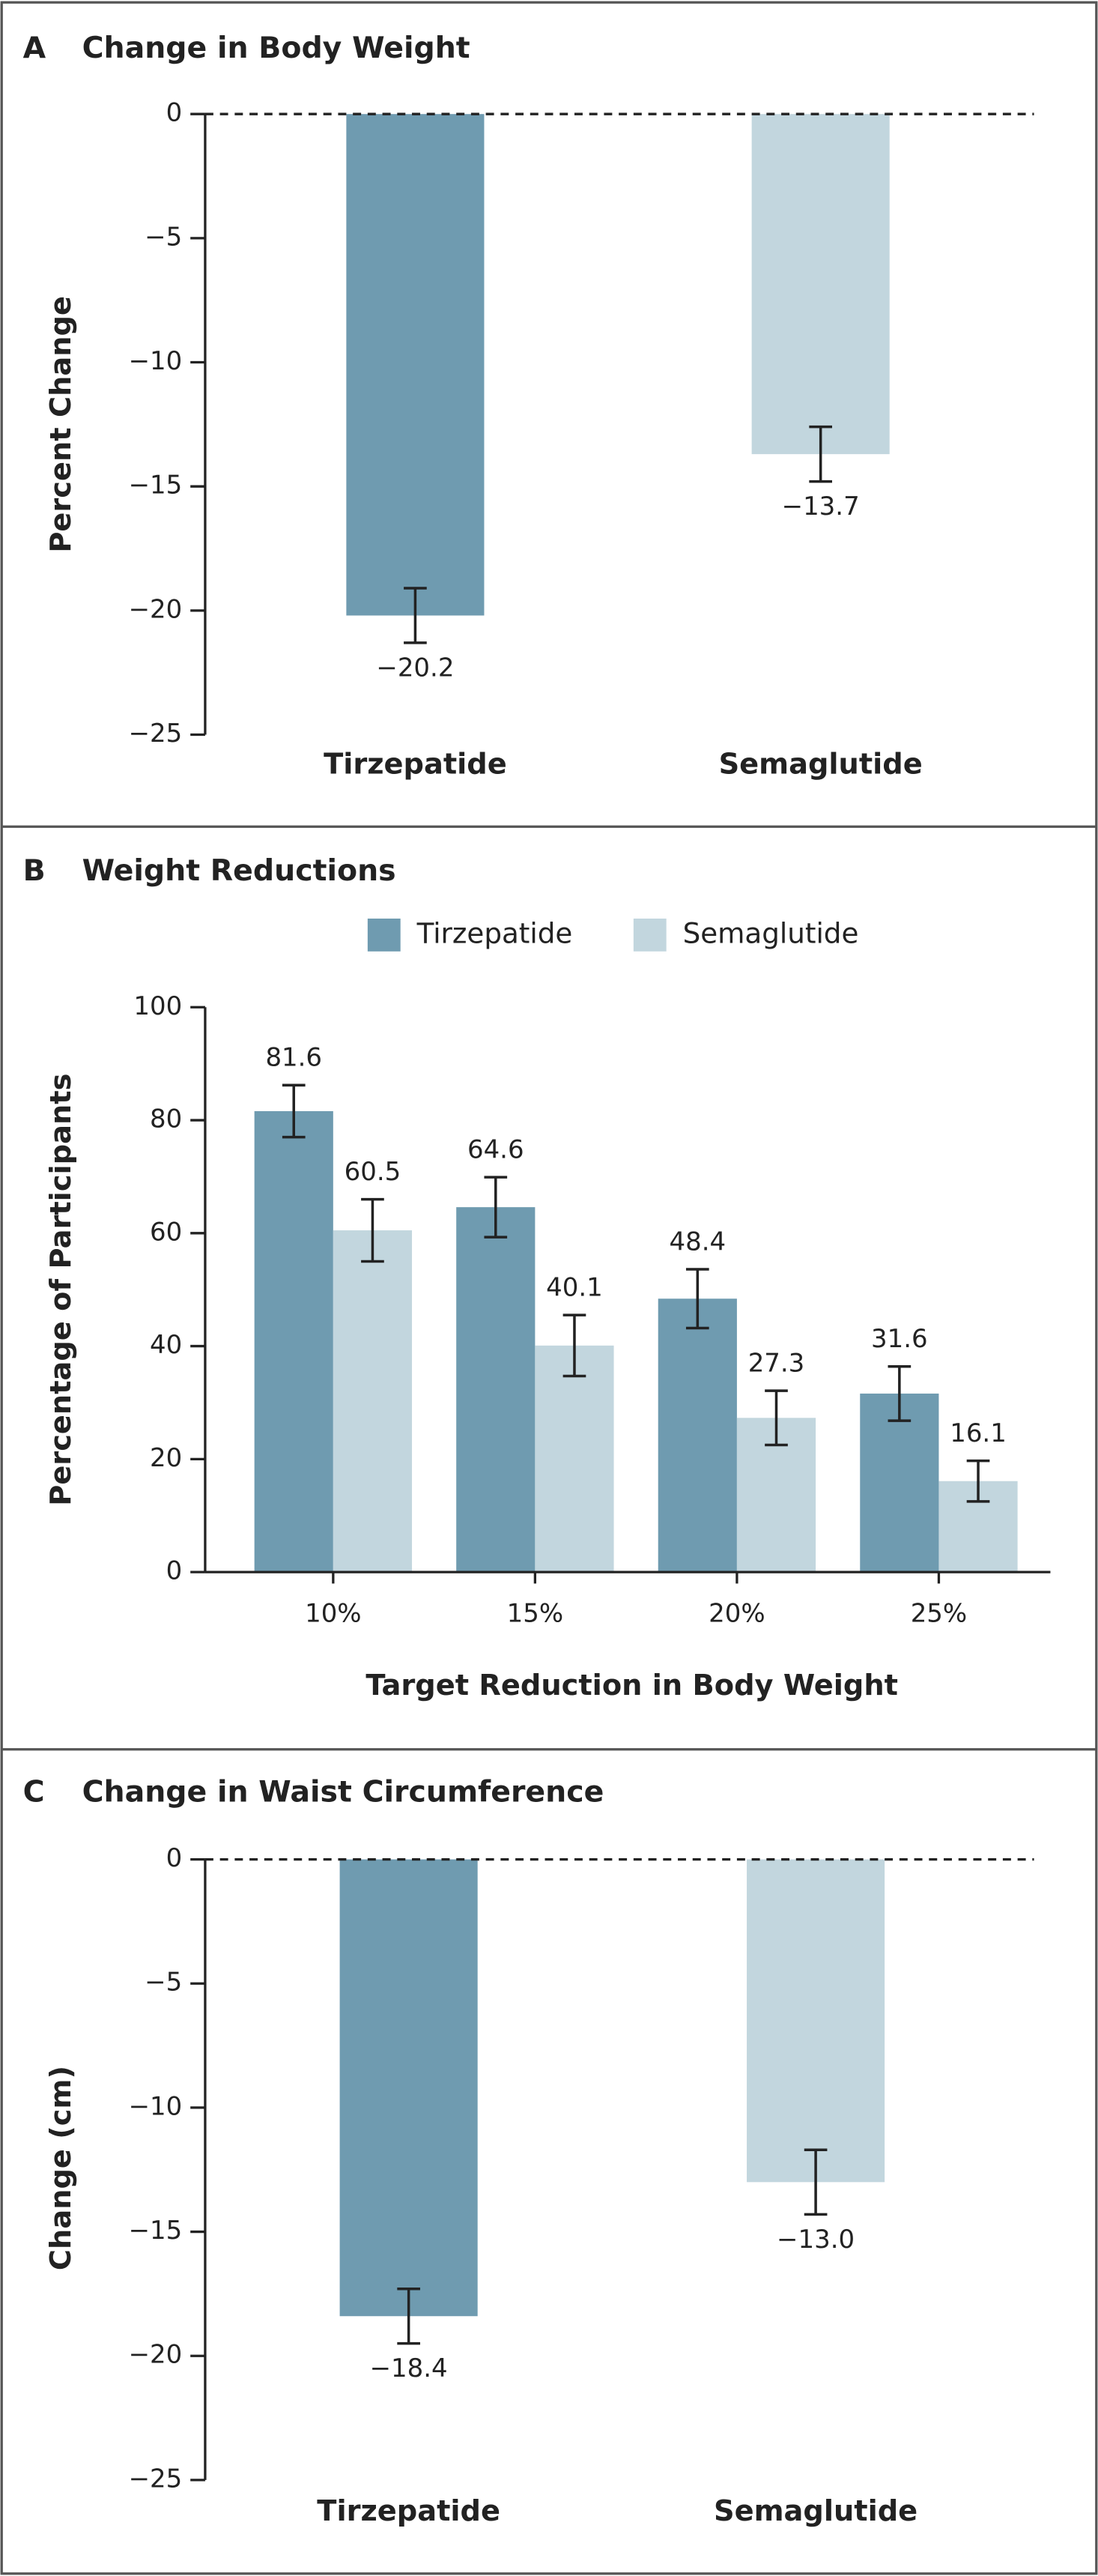  Describe the element at coordinates (166, 1345) in the screenshot. I see `y-tick-label: 40` at that location.